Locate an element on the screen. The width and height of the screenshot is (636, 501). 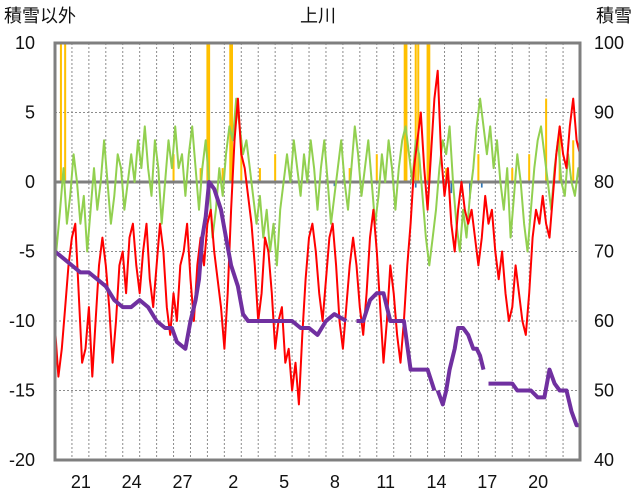
x-tick-label: 5 is located at coordinates (284, 482).